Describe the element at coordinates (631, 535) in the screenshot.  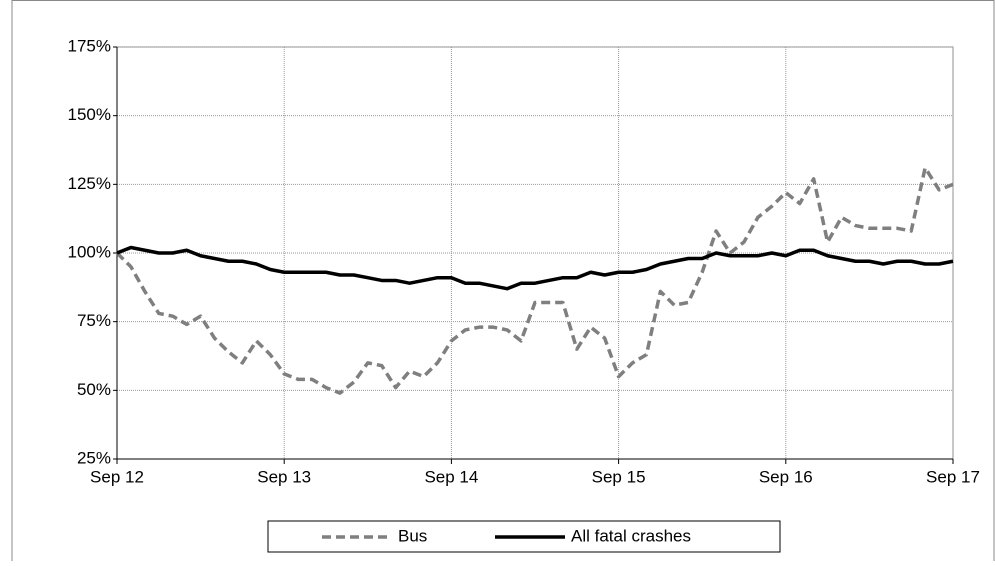
I see `legend-label: All fatal crashes` at that location.